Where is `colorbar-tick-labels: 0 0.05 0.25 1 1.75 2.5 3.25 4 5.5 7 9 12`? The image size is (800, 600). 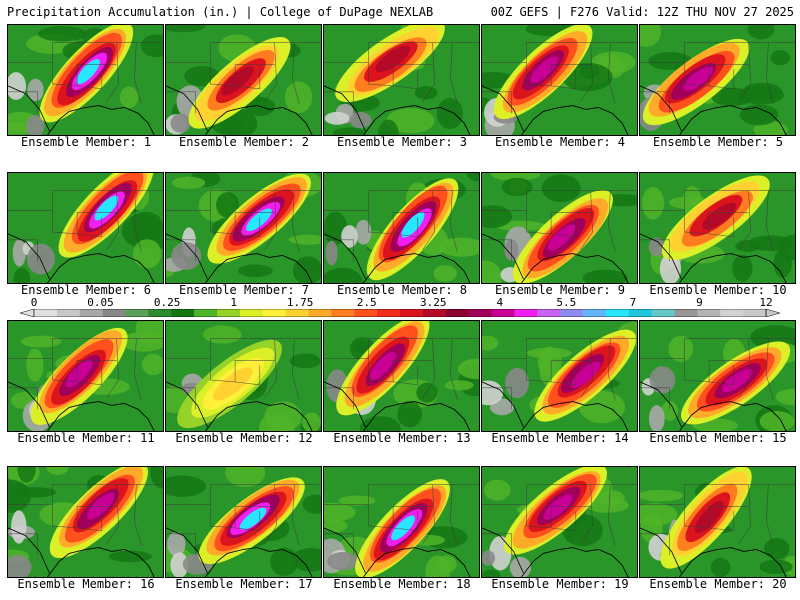
colorbar-tick-labels: 0 0.05 0.25 1 1.75 2.5 3.25 4 5.5 7 9 12 is located at coordinates (400, 302).